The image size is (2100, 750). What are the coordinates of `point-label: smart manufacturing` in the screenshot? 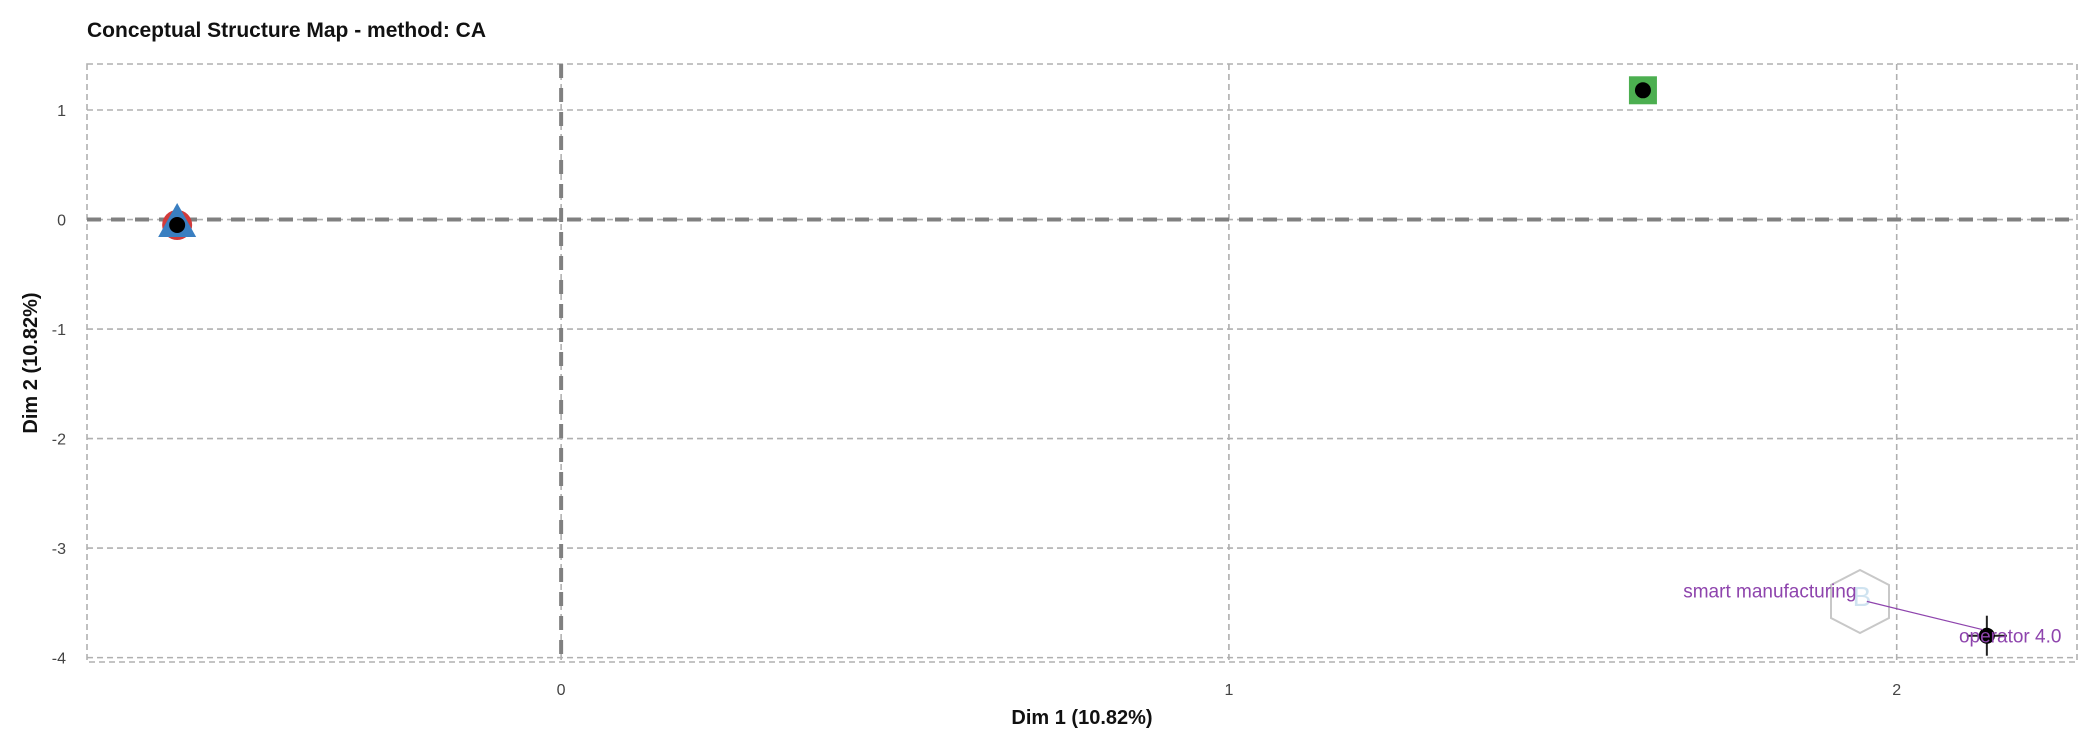 It's located at (1769, 591).